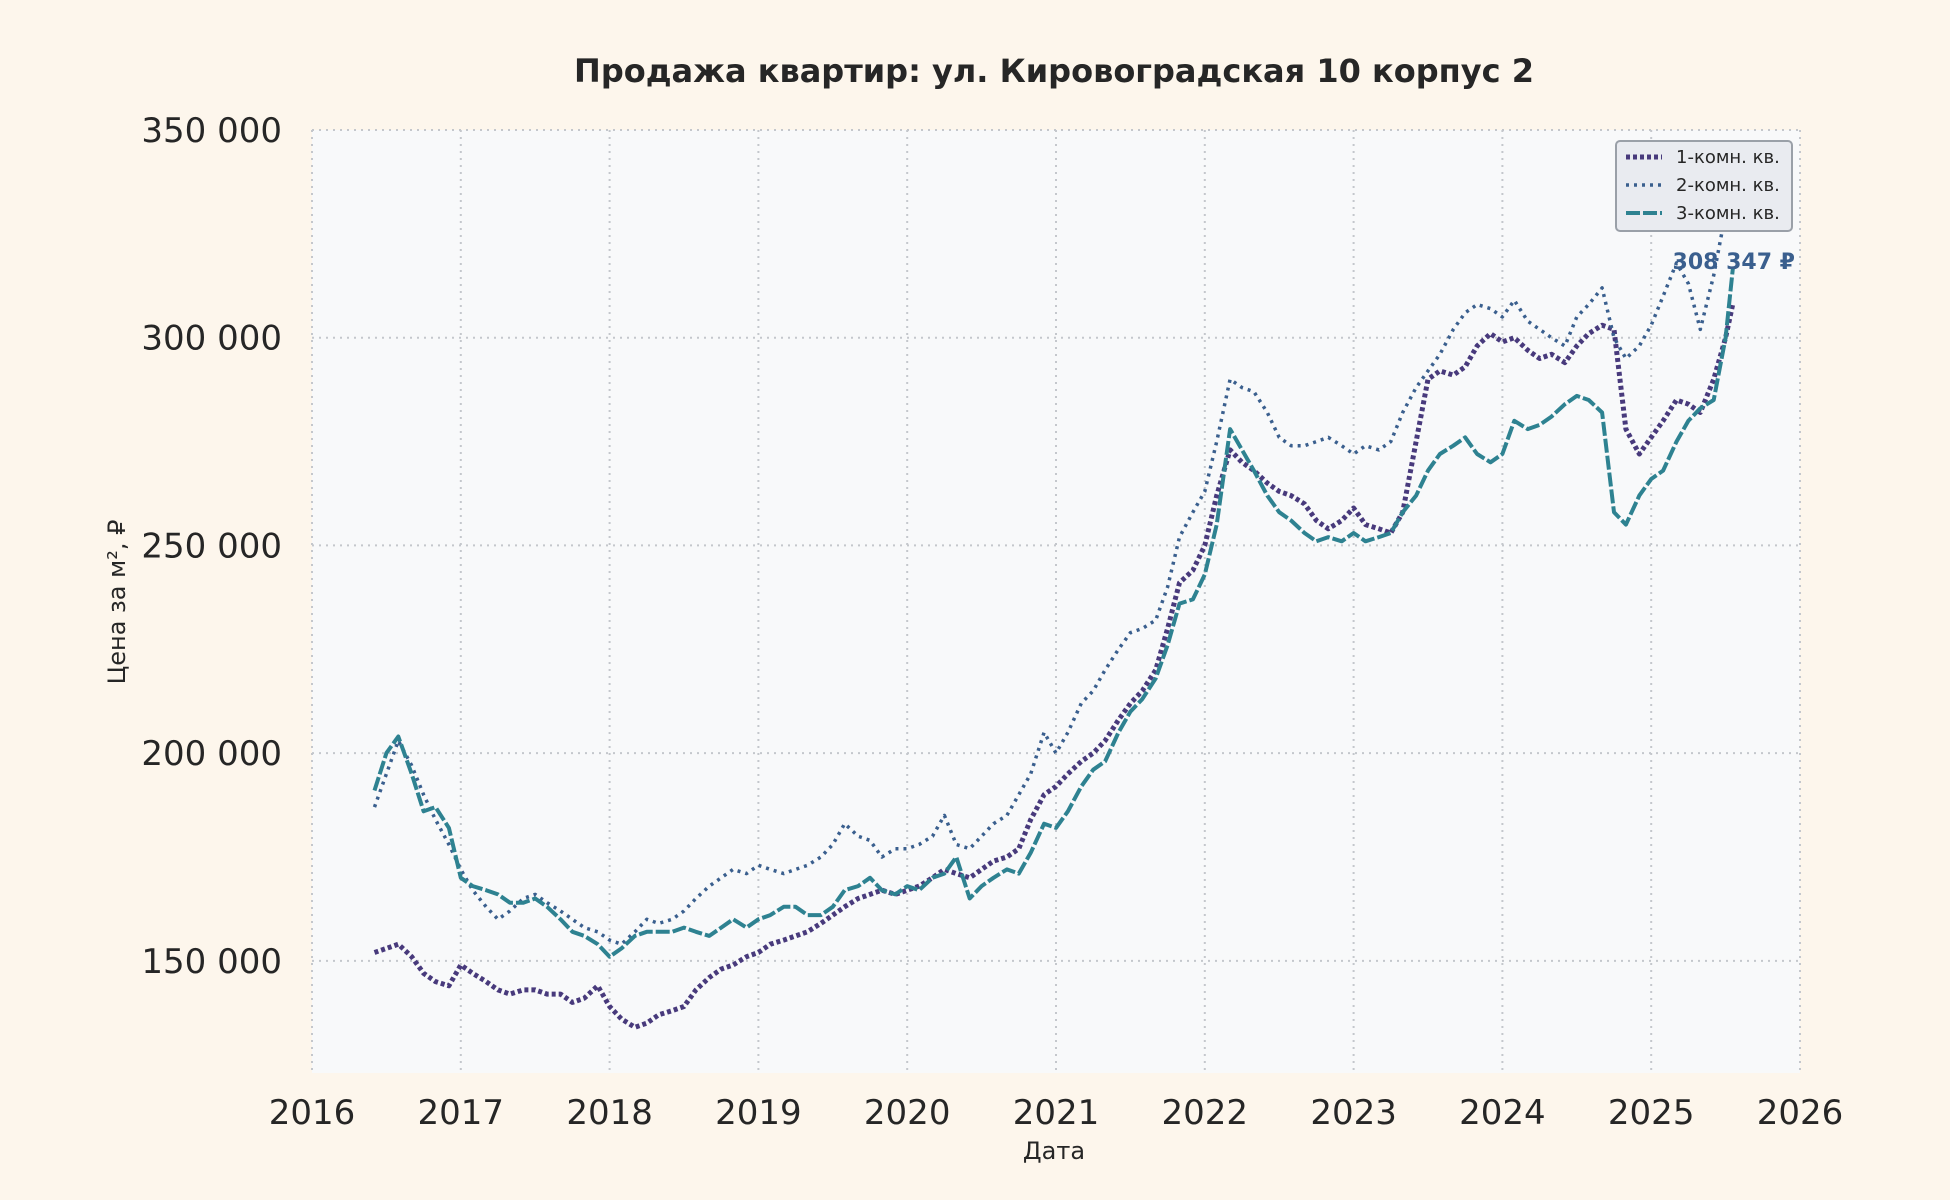 The image size is (1950, 1200). What do you see at coordinates (907, 1113) in the screenshot?
I see `x-tick-label: 2020` at bounding box center [907, 1113].